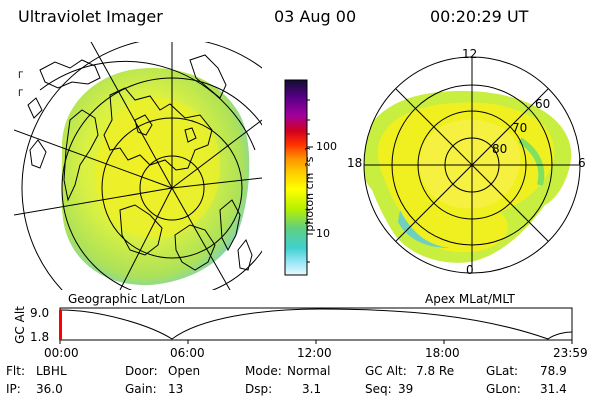 The height and width of the screenshot is (400, 600). I want to click on timeline-axis-label: GC Alt, so click(20, 325).